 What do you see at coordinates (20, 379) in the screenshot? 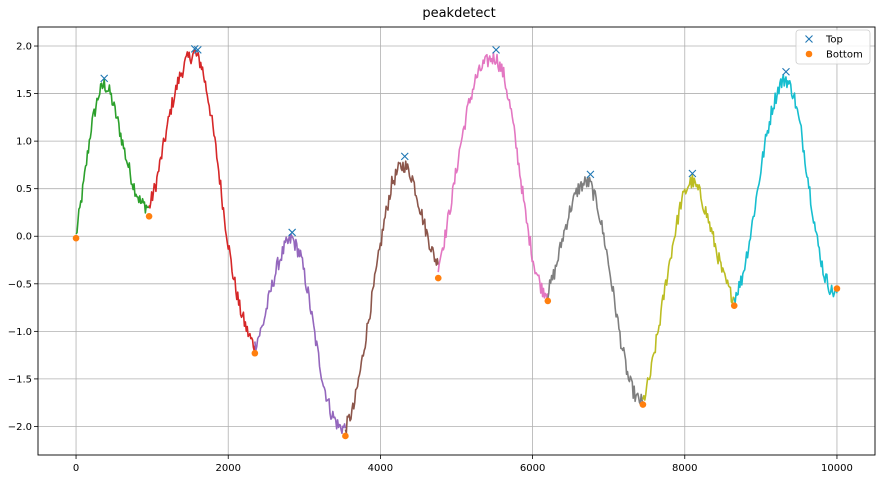
I see `y-tick-label: −1.5` at bounding box center [20, 379].